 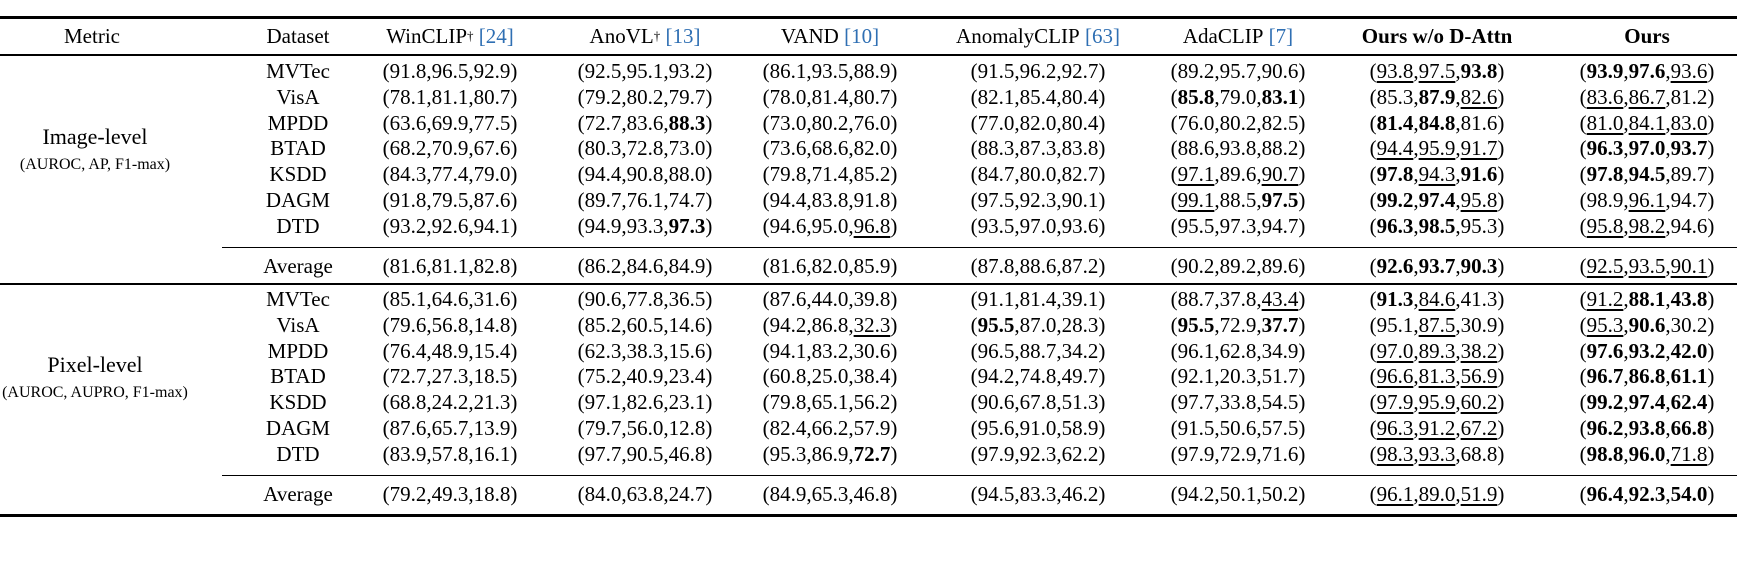 What do you see at coordinates (1196, 299) in the screenshot?
I see `table-value: 88.7` at bounding box center [1196, 299].